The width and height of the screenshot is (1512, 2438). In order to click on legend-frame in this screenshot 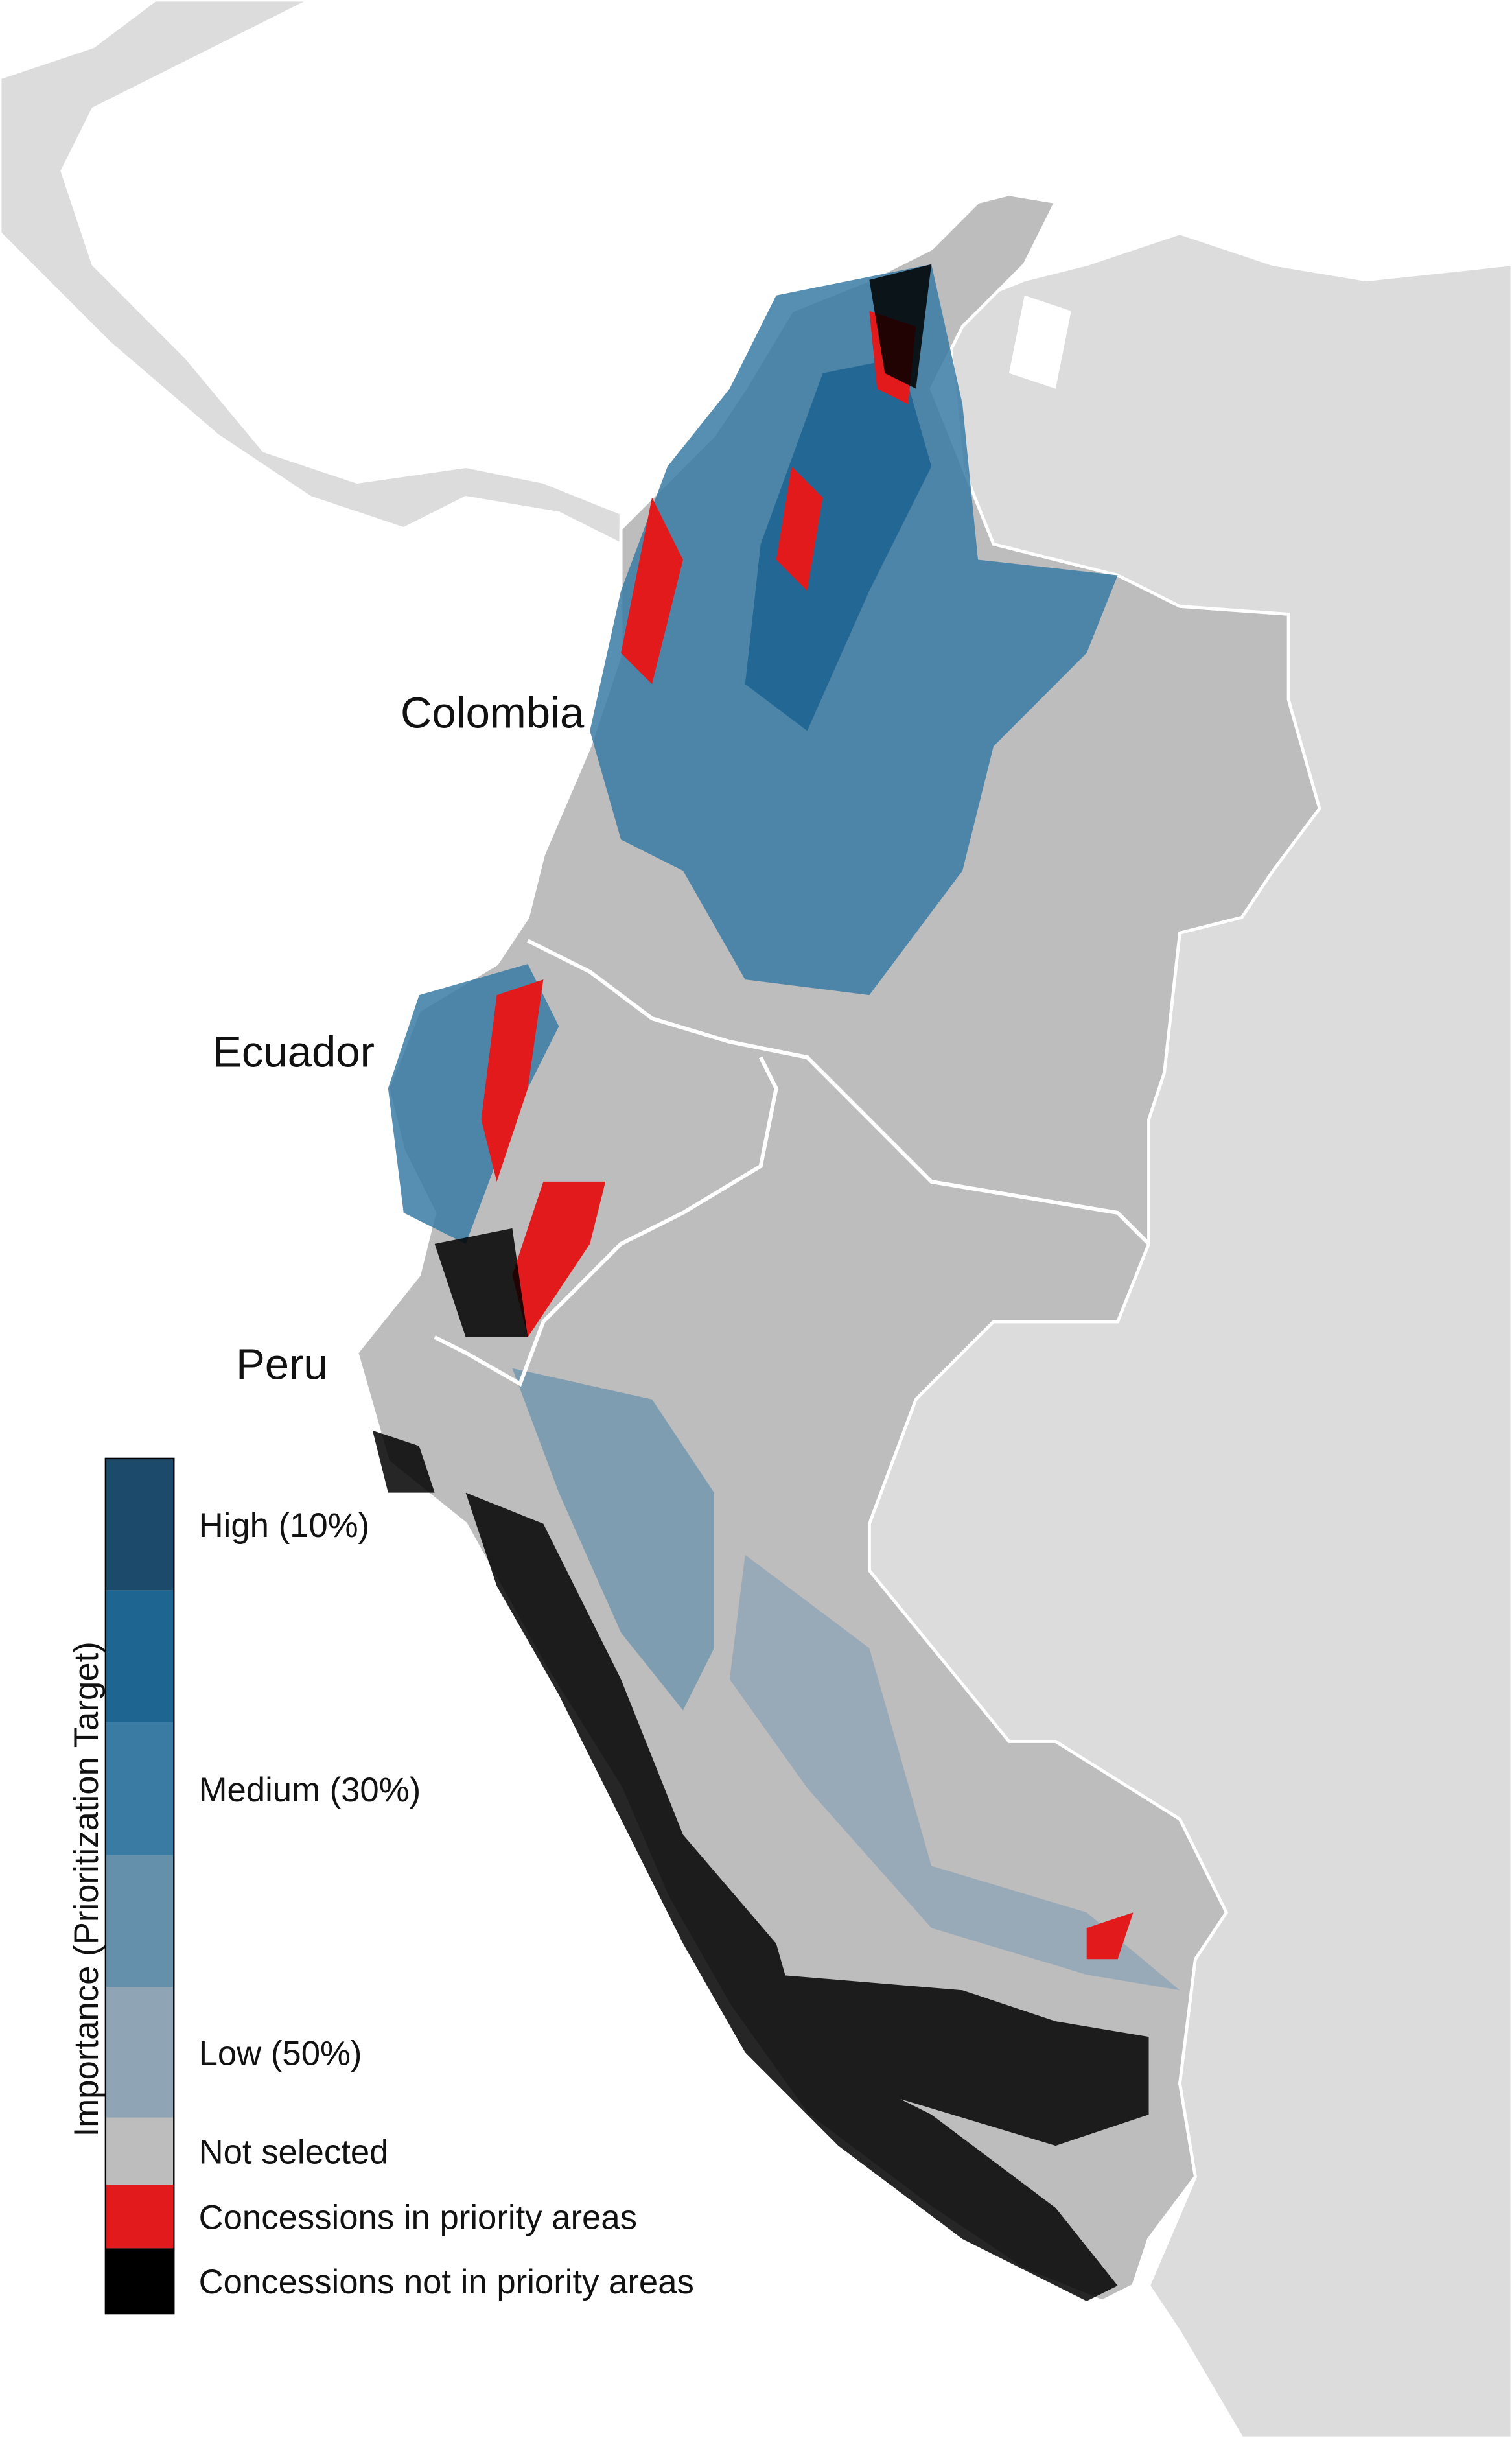, I will do `click(139, 1886)`.